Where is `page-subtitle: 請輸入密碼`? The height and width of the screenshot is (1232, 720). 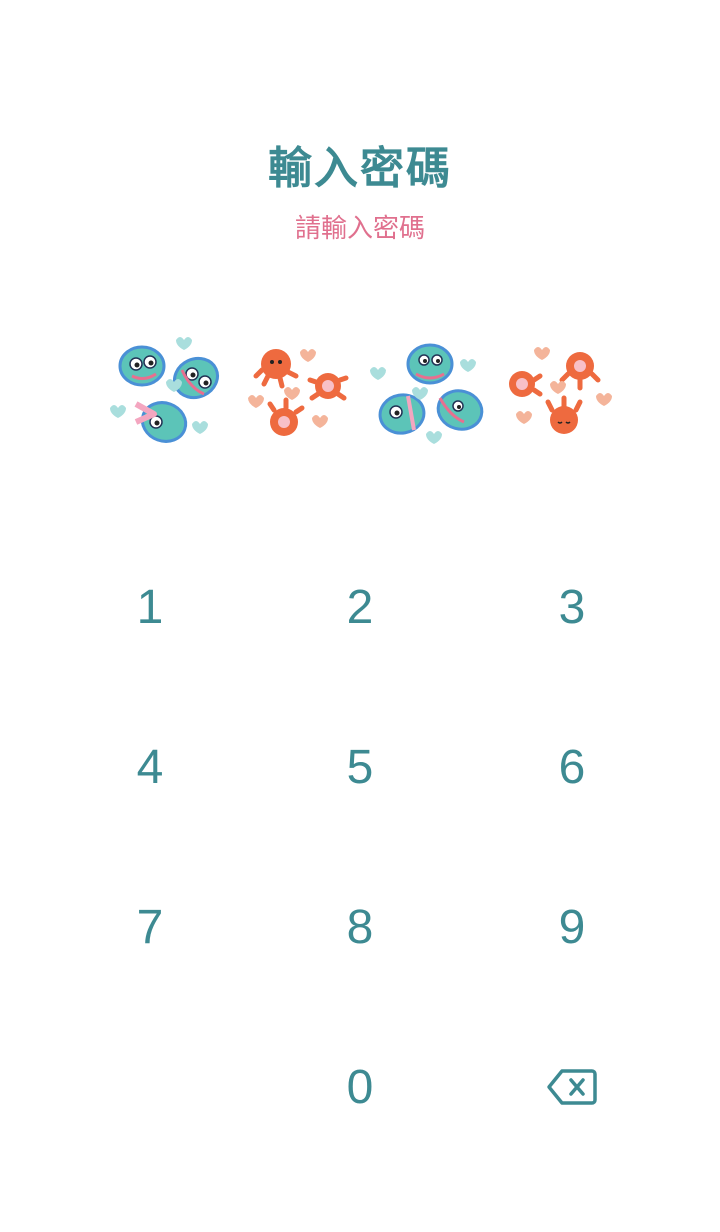 page-subtitle: 請輸入密碼 is located at coordinates (359, 229).